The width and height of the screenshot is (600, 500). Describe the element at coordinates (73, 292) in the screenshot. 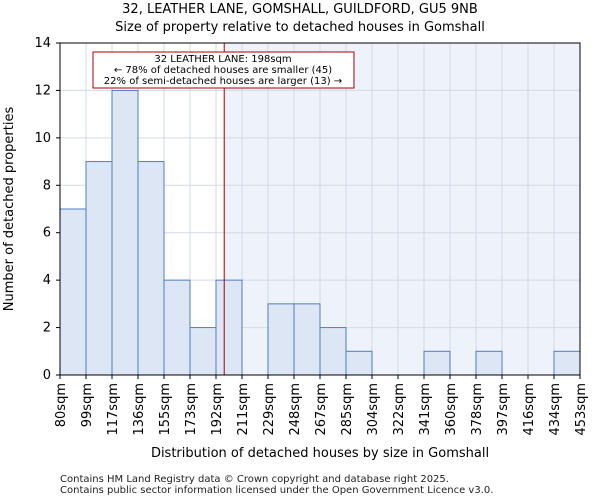

I see `bar-80sqm` at that location.